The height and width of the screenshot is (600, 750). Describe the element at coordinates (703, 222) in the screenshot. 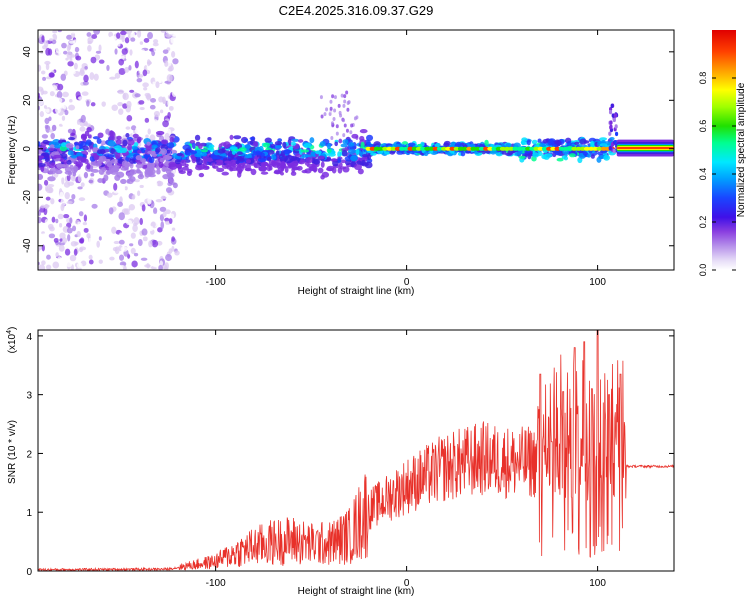

I see `colorbar-tick-label: 0.2` at that location.